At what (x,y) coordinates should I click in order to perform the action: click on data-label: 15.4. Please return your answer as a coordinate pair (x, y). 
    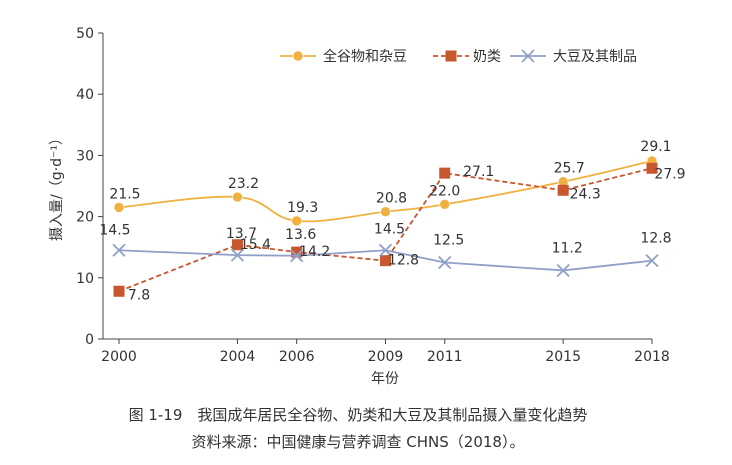
    Looking at the image, I should click on (255, 245).